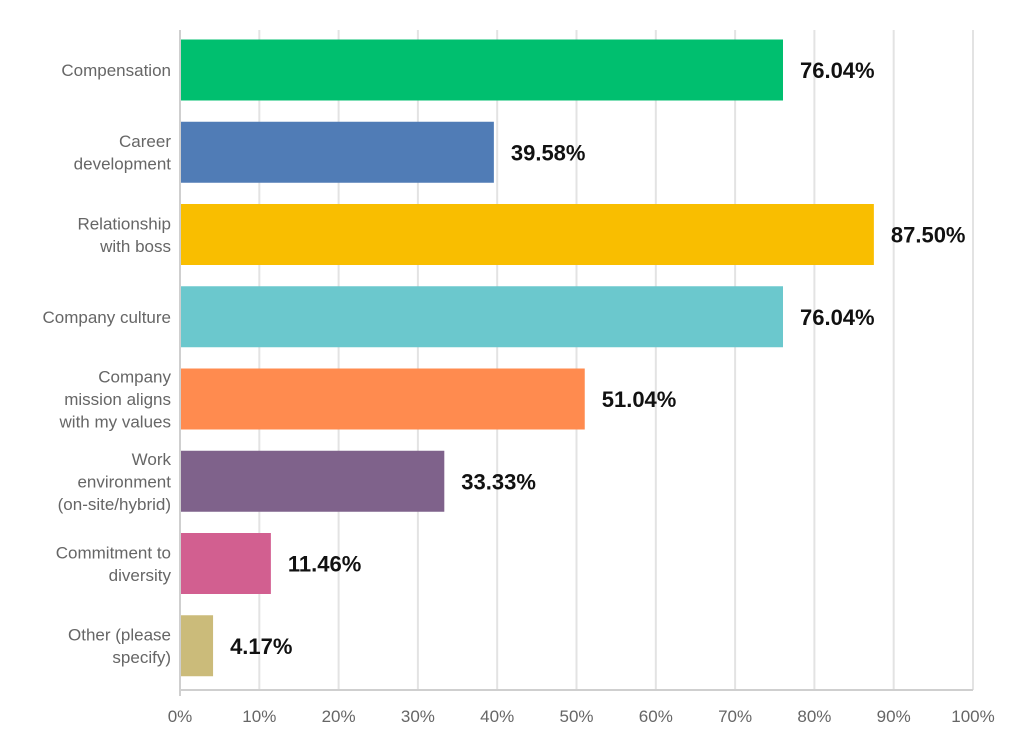  I want to click on category-label: with my values, so click(115, 422).